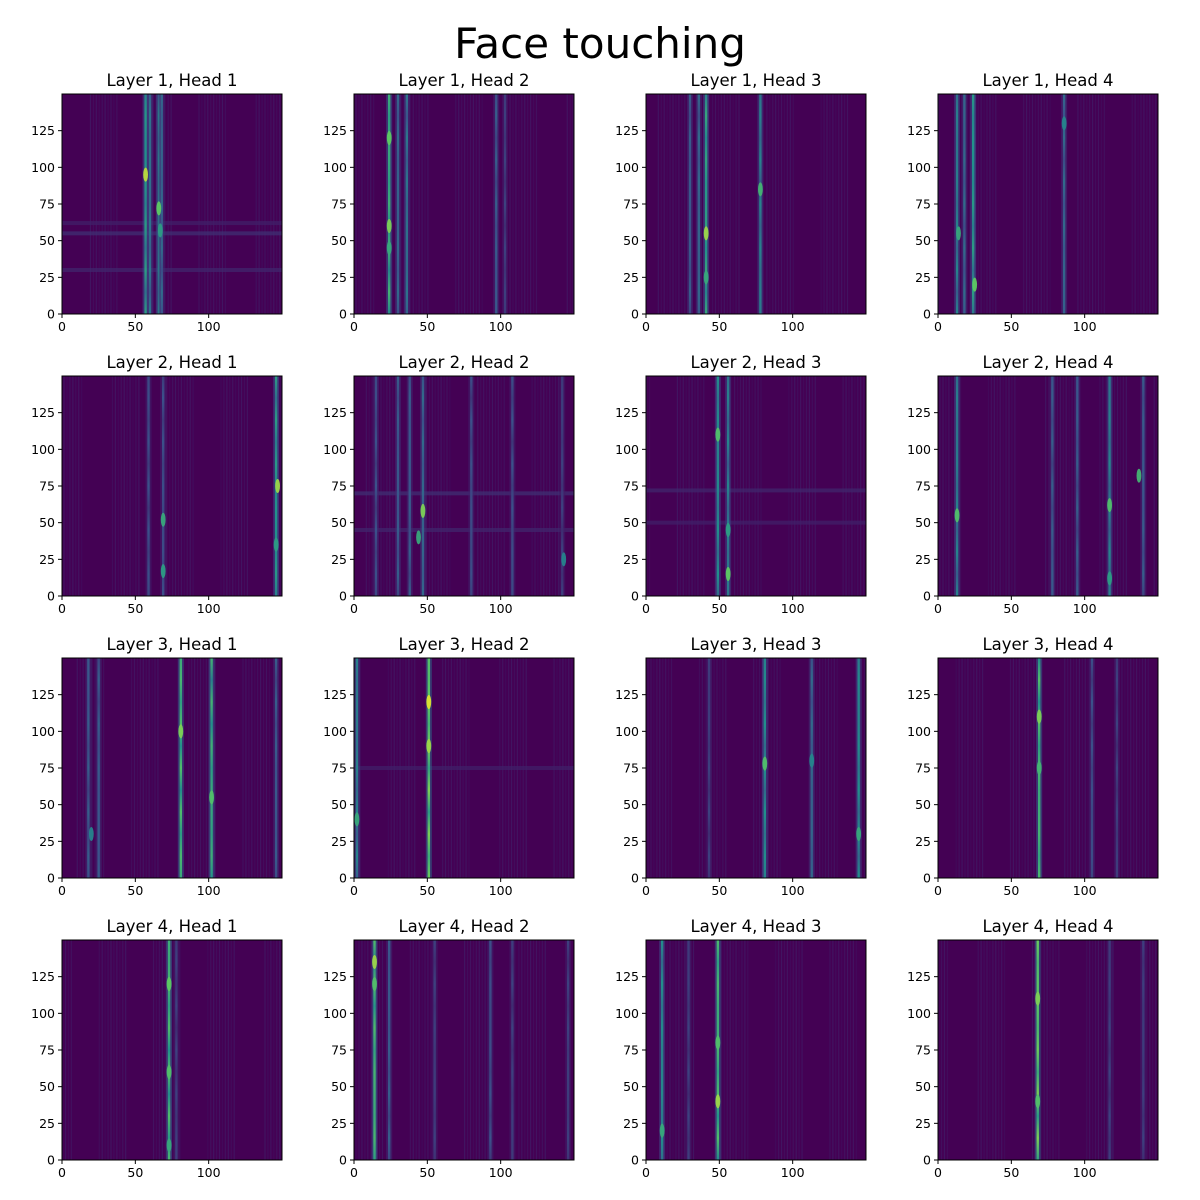 The image size is (1200, 1200). I want to click on heatmap-background, so click(1048, 1050).